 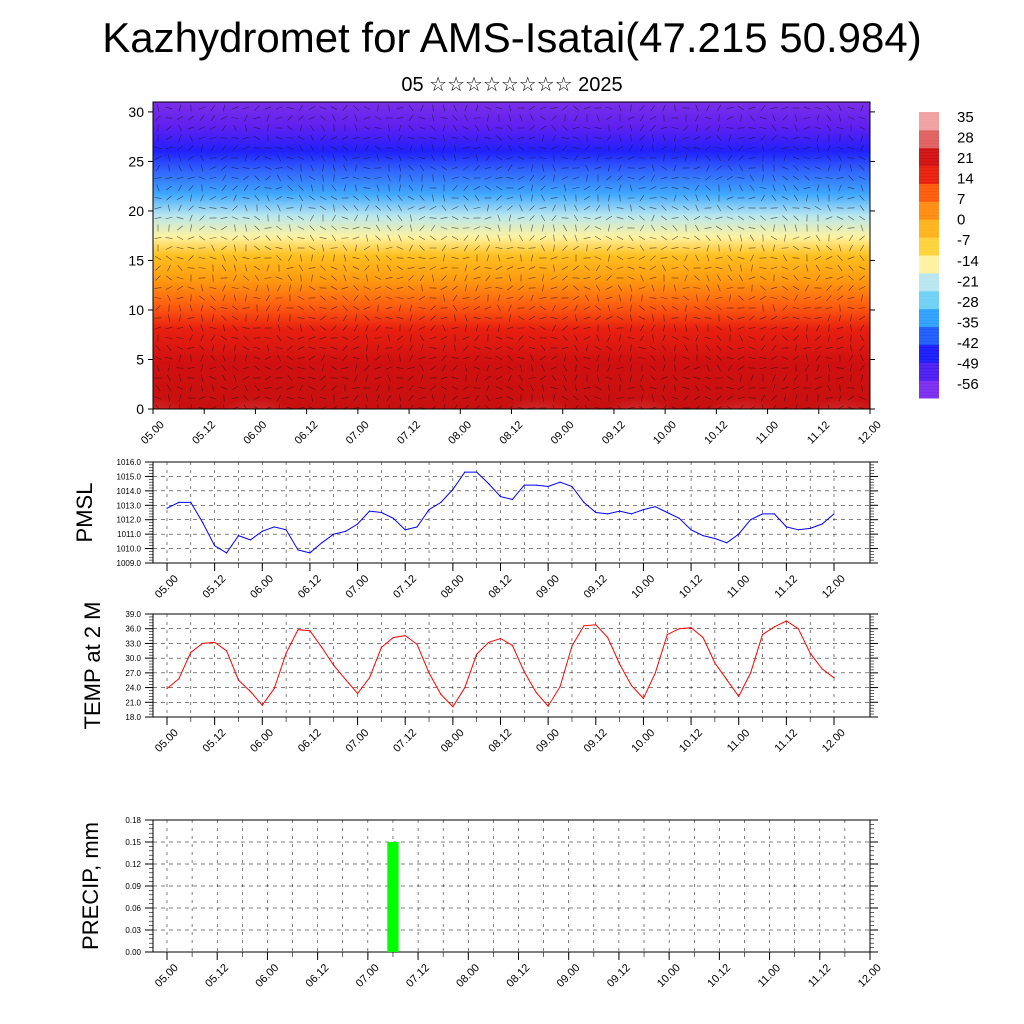 What do you see at coordinates (569, 976) in the screenshot?
I see `x-tick-label: 09.00` at bounding box center [569, 976].